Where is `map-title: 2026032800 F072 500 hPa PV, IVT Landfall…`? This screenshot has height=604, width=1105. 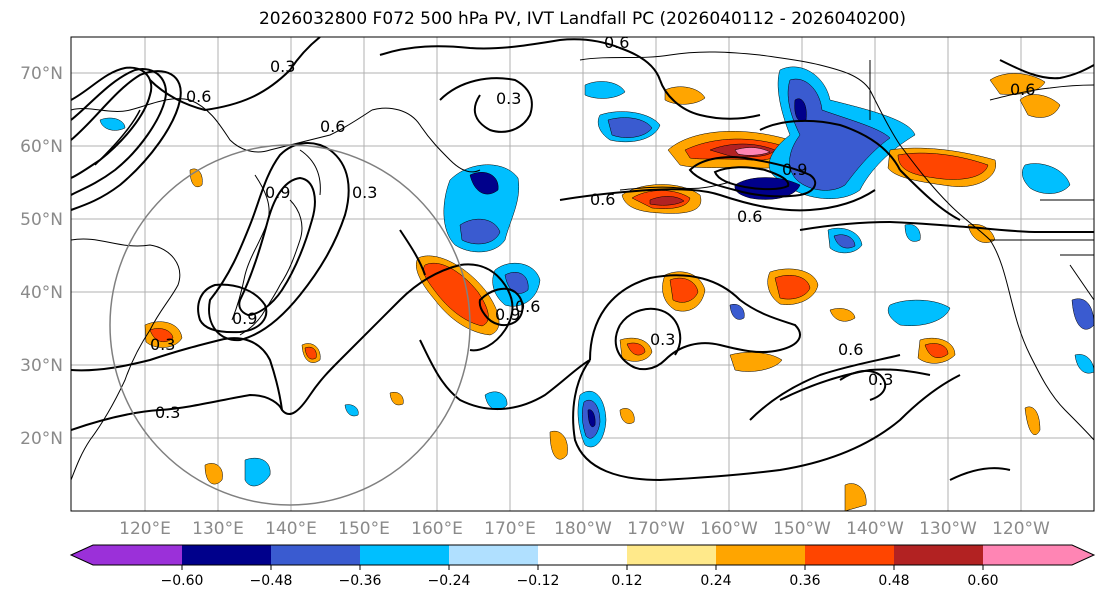 map-title: 2026032800 F072 500 hPa PV, IVT Landfall… is located at coordinates (582, 19).